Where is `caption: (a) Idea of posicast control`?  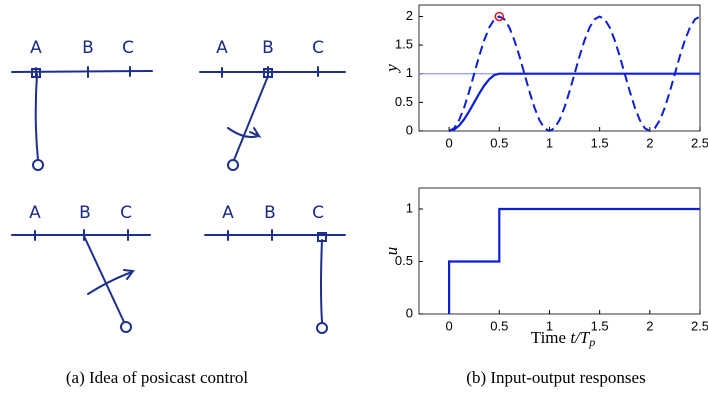 caption: (a) Idea of posicast control is located at coordinates (157, 377).